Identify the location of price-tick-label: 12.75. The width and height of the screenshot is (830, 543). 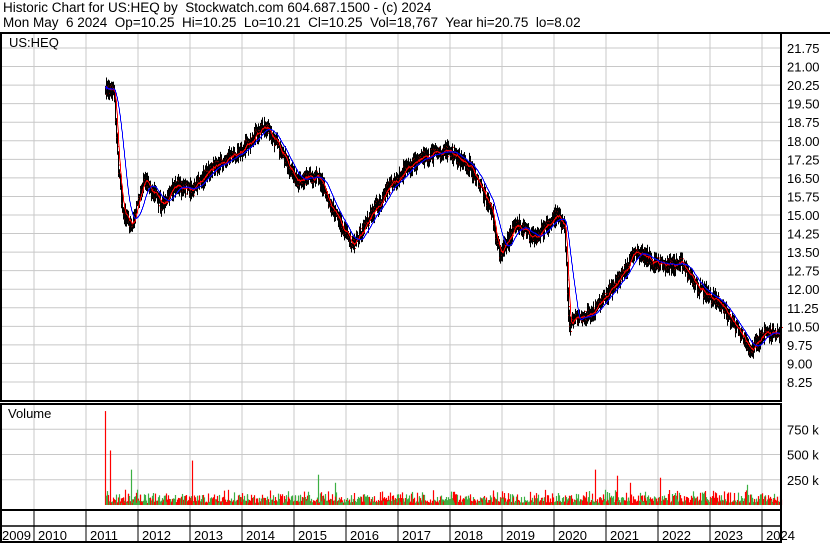
(803, 271).